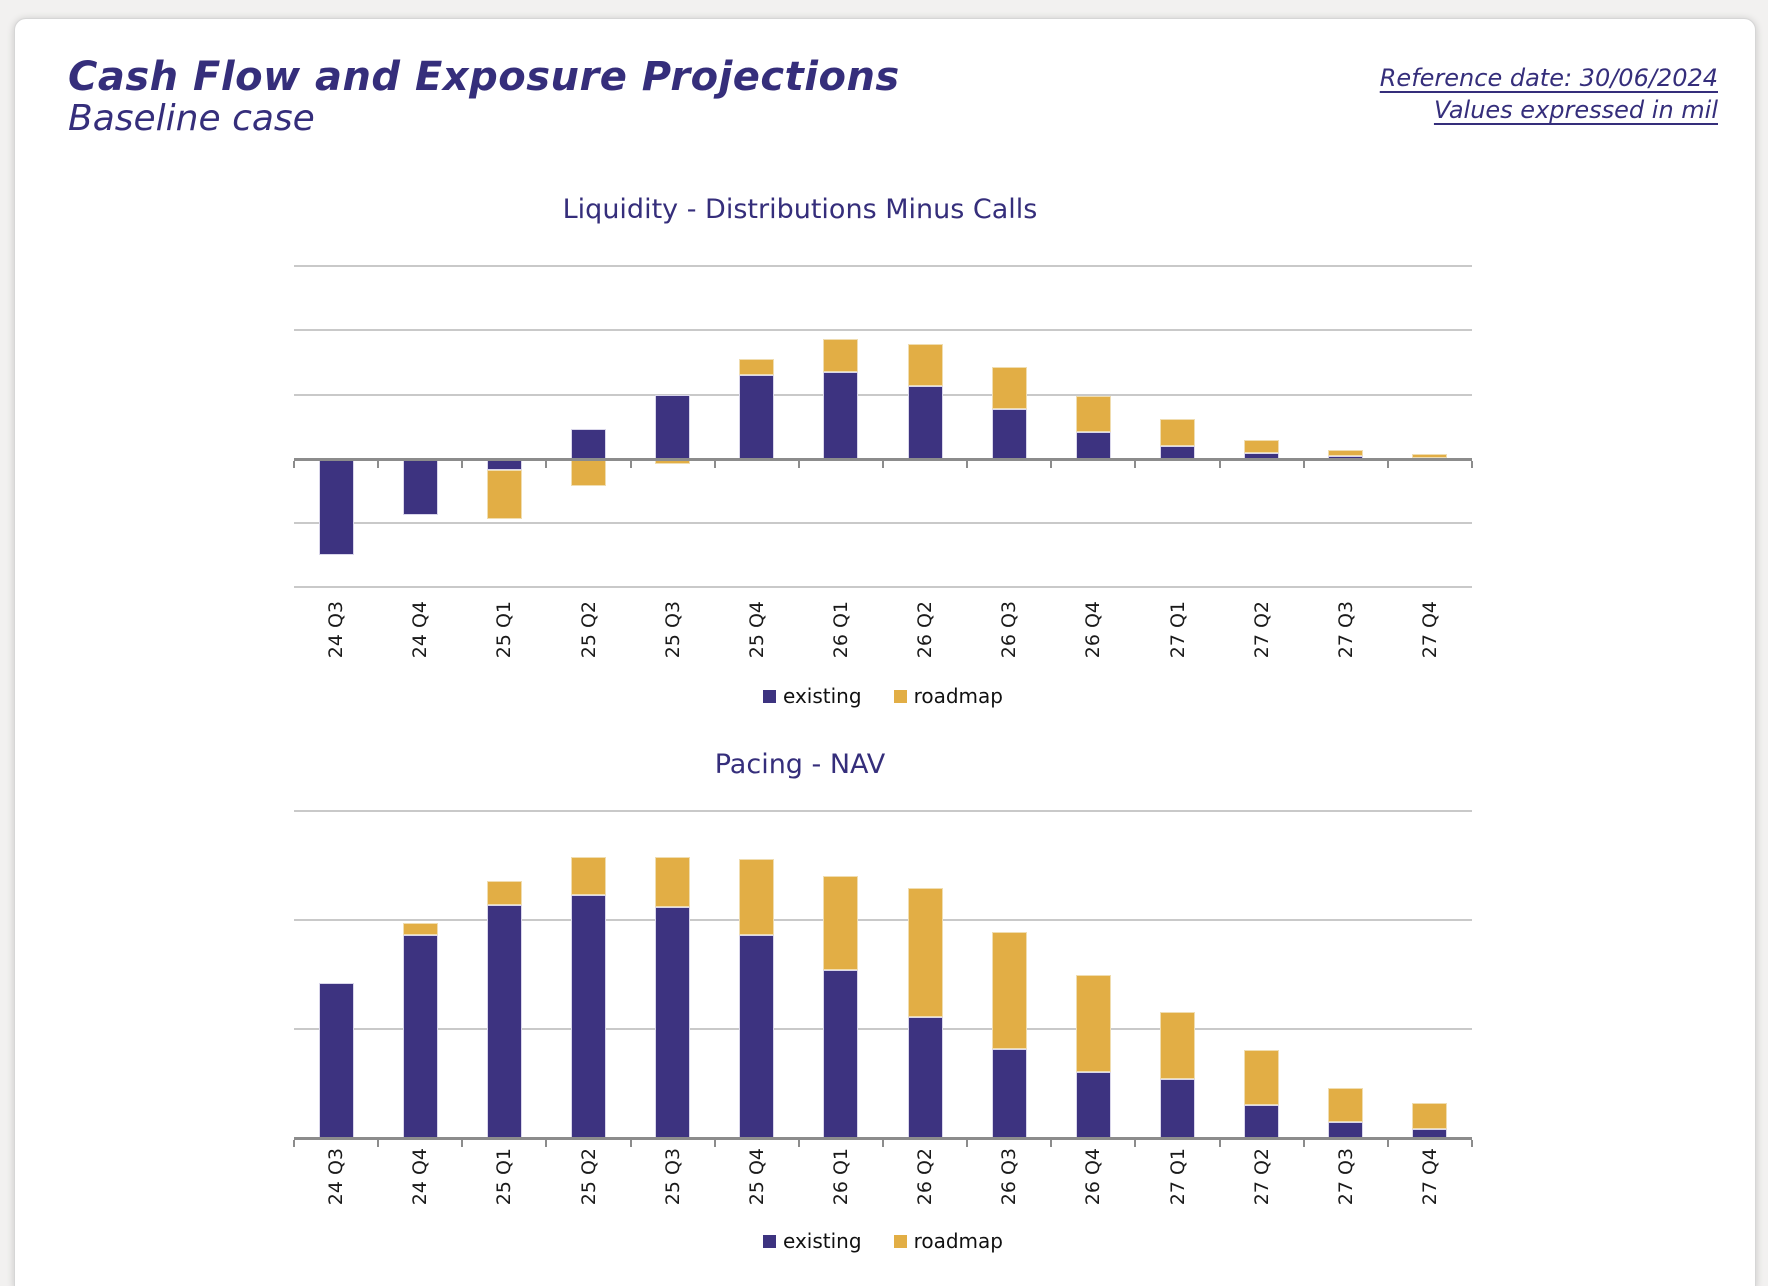 The height and width of the screenshot is (1286, 1768). What do you see at coordinates (925, 952) in the screenshot?
I see `bar-segment-roadmap-26-Q2` at bounding box center [925, 952].